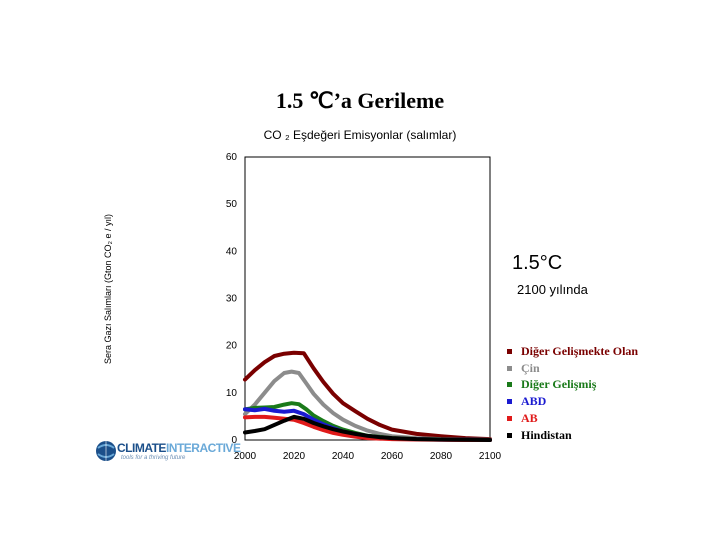 Image resolution: width=720 pixels, height=540 pixels. What do you see at coordinates (552, 289) in the screenshot?
I see `target-year-annotation: 2100 yılında` at bounding box center [552, 289].